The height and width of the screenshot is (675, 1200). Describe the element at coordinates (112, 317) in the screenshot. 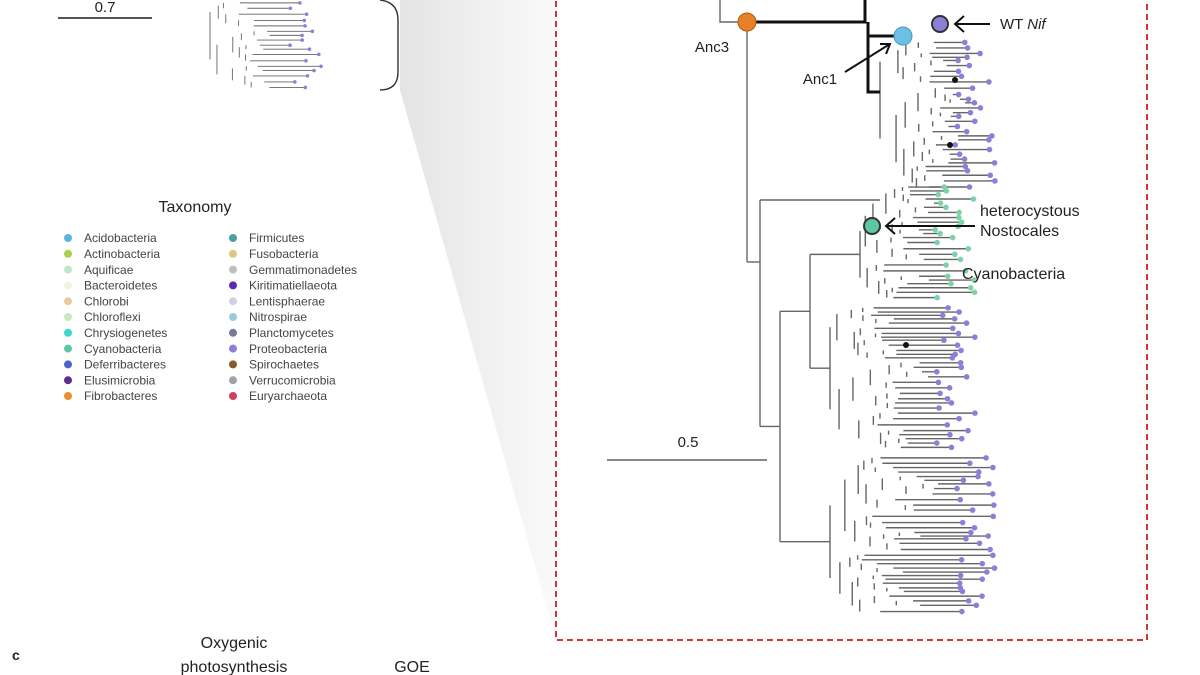

I see `legend-label: Chloroflexi` at that location.